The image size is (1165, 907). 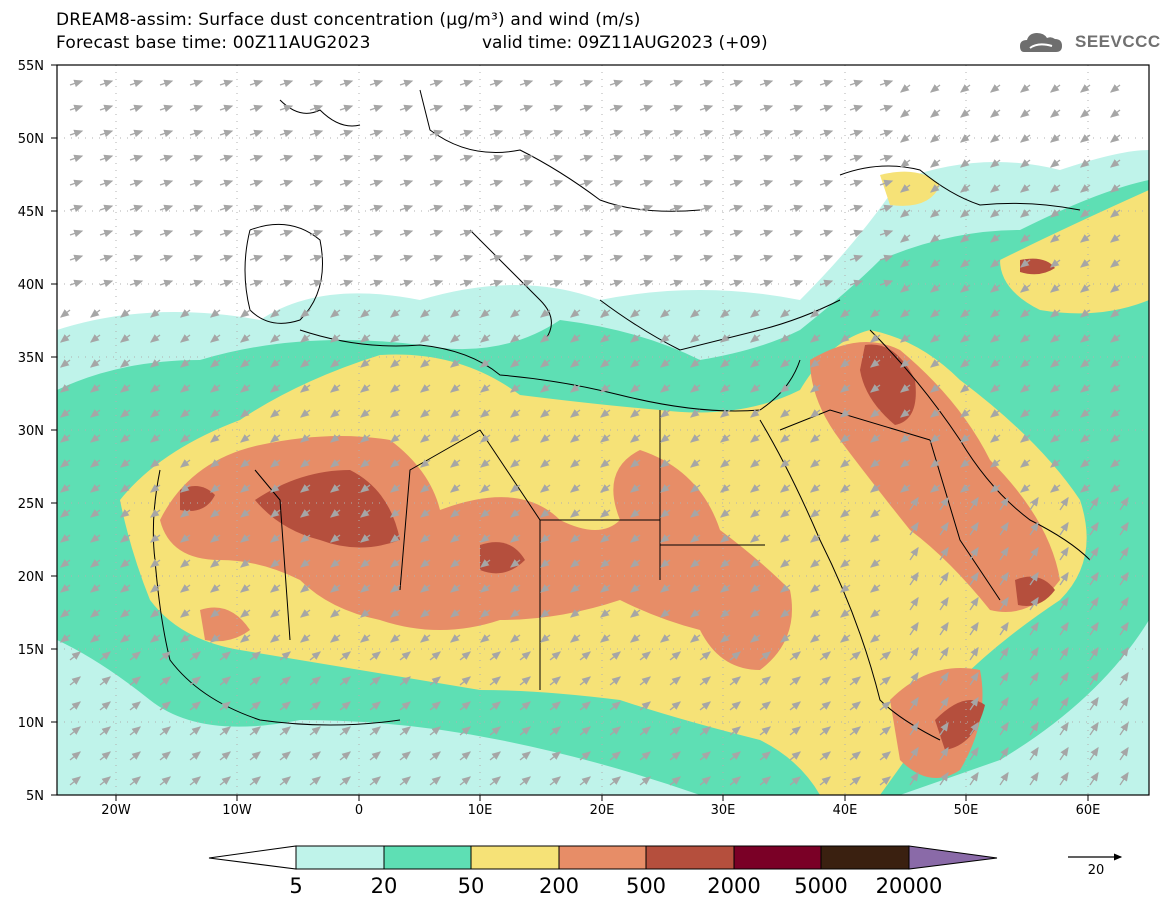 I want to click on colorbar, so click(x=603, y=857).